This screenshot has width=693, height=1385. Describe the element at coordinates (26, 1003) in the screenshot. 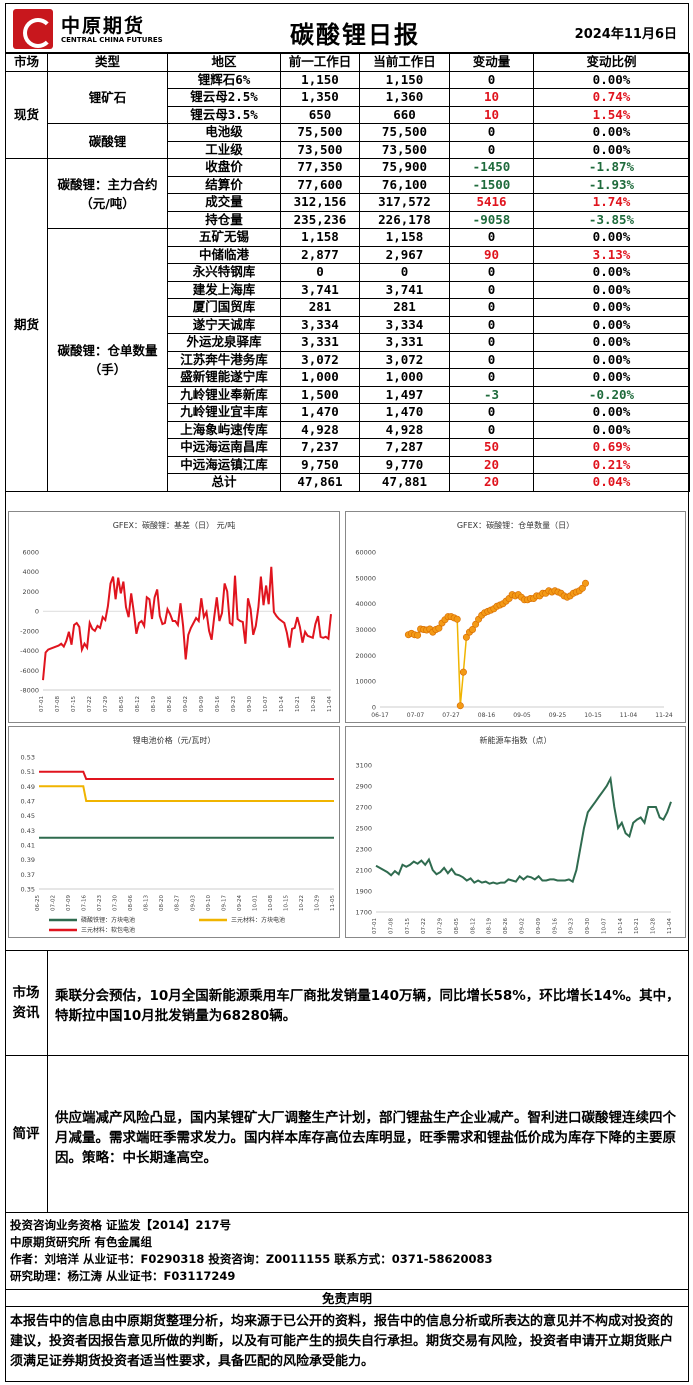

I see `market-info-label: 市场资讯` at that location.